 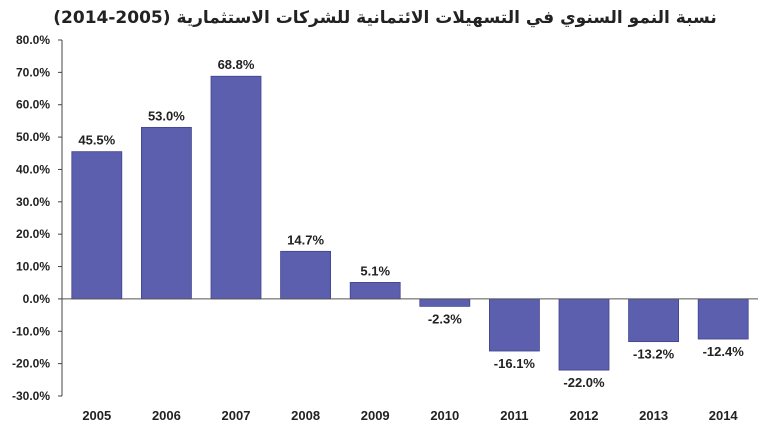 I want to click on y-tick-label: 50.0%, so click(x=33, y=137).